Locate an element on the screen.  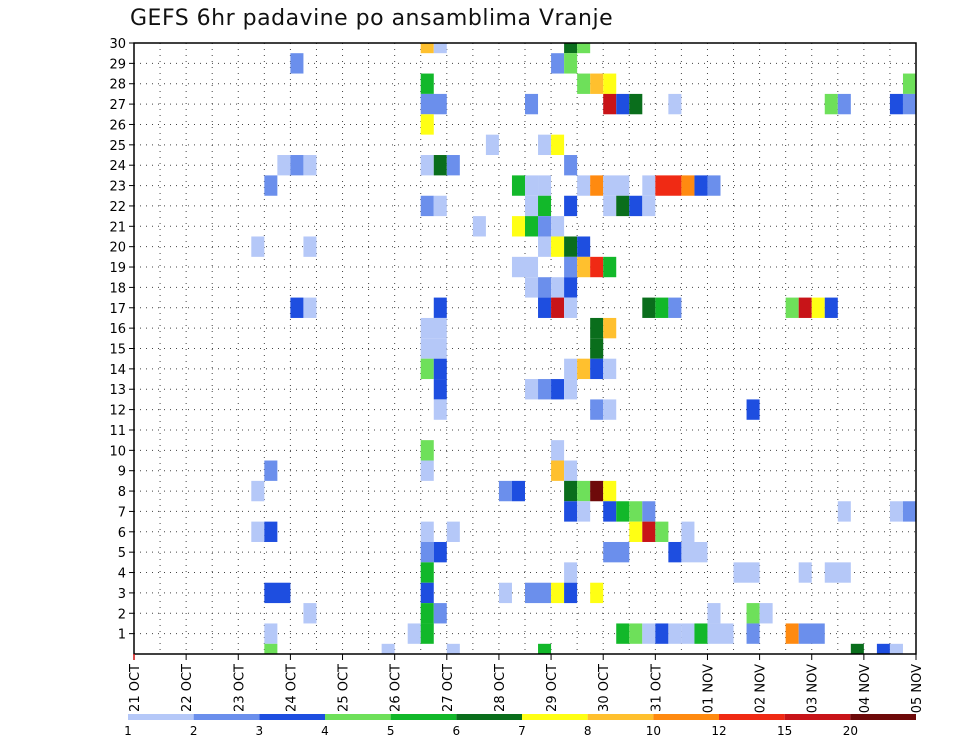
x-tick-label: 28 OCT is located at coordinates (500, 688).